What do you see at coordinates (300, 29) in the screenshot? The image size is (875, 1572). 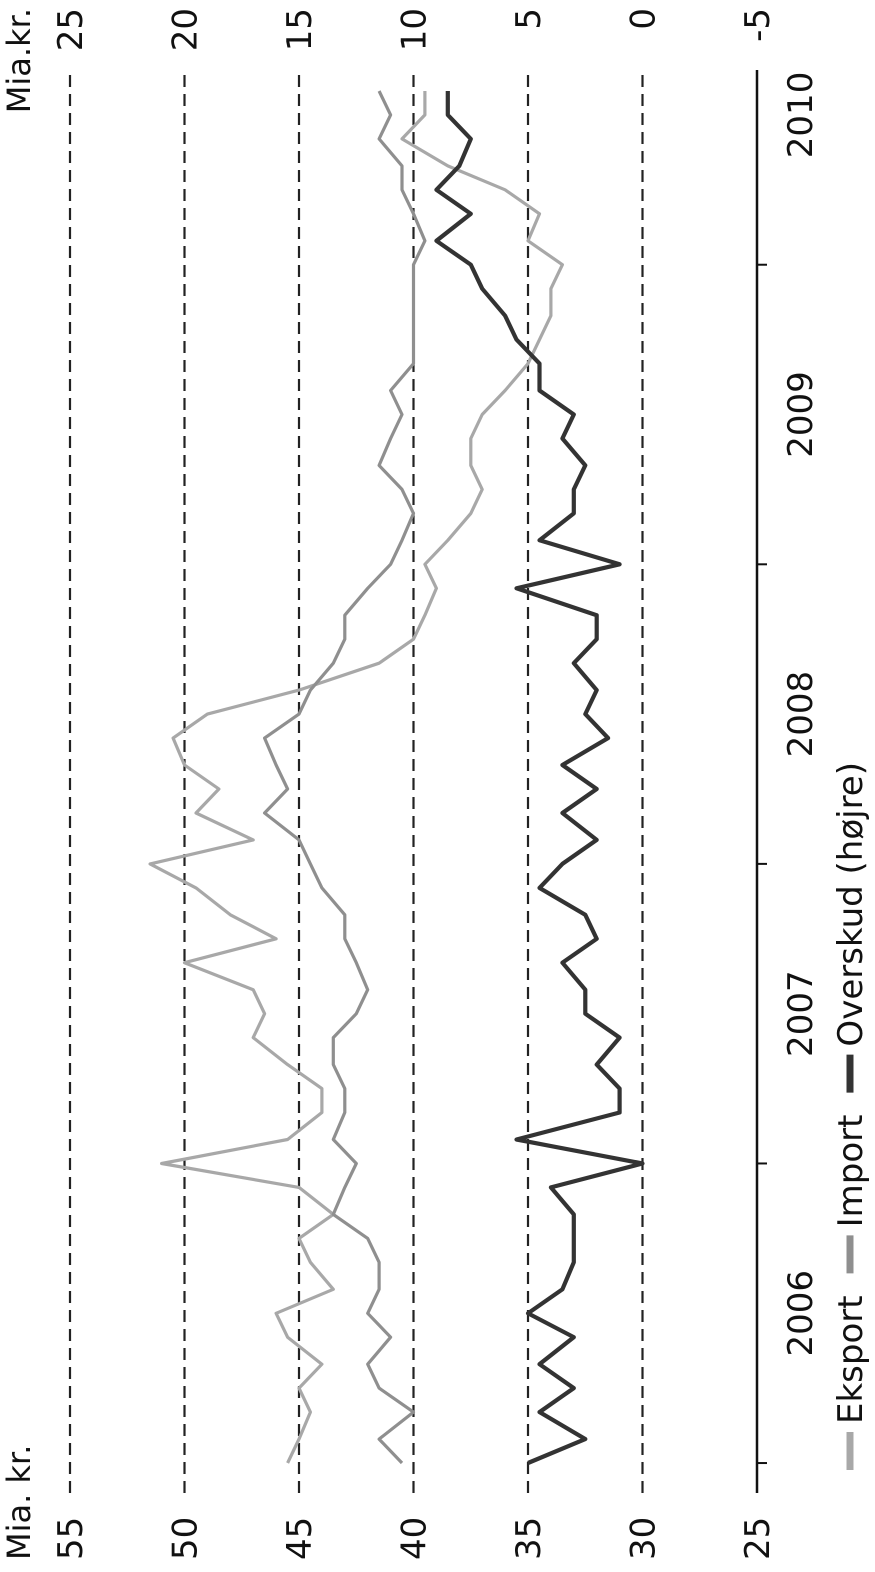 I see `right-tick-label: 15` at bounding box center [300, 29].